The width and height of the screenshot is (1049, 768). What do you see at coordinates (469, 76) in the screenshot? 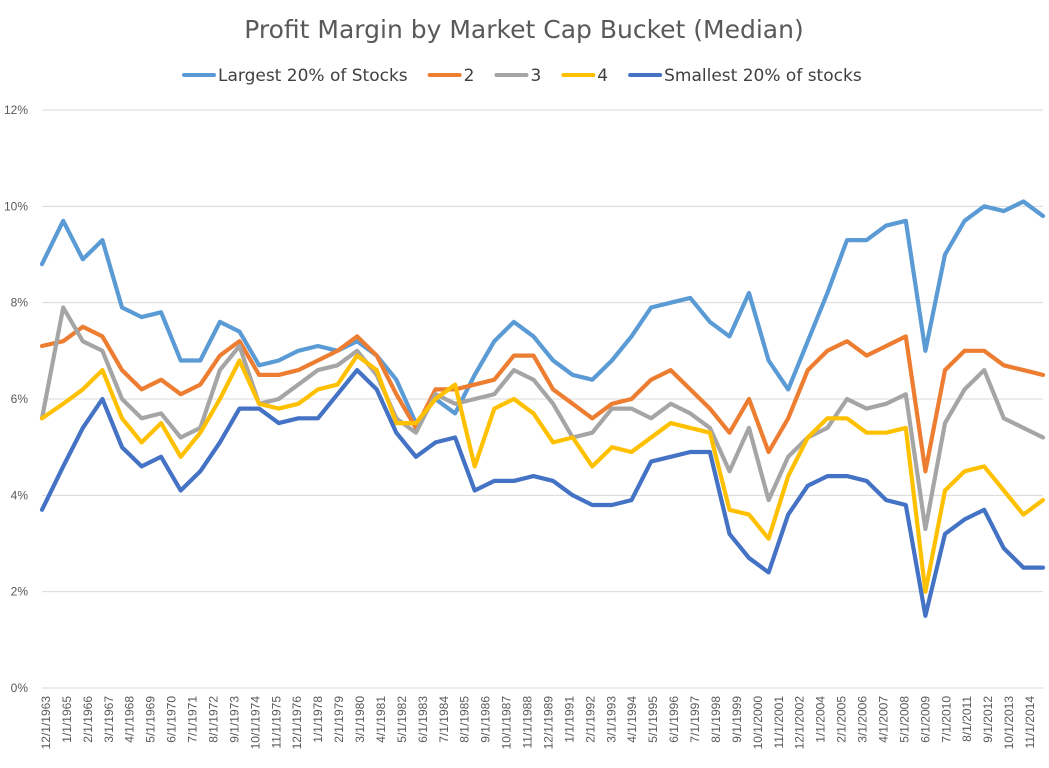
I see `legend-label: 2` at bounding box center [469, 76].